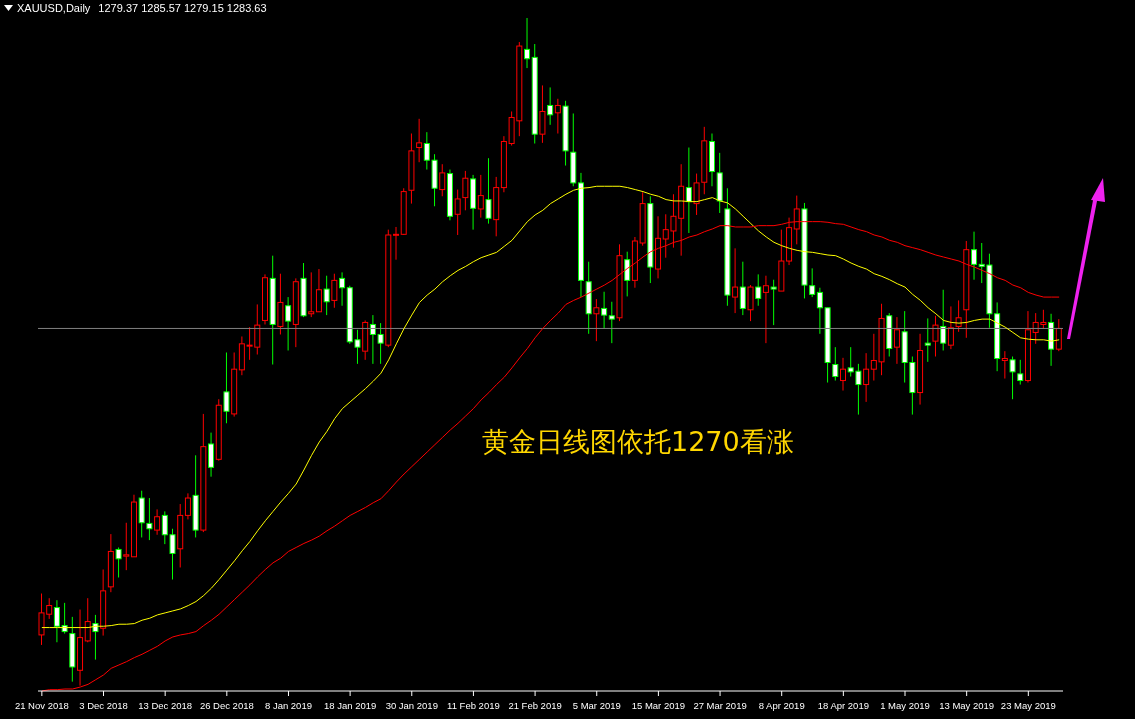  I want to click on x-tick-label: 21 Nov 2018, so click(41, 705).